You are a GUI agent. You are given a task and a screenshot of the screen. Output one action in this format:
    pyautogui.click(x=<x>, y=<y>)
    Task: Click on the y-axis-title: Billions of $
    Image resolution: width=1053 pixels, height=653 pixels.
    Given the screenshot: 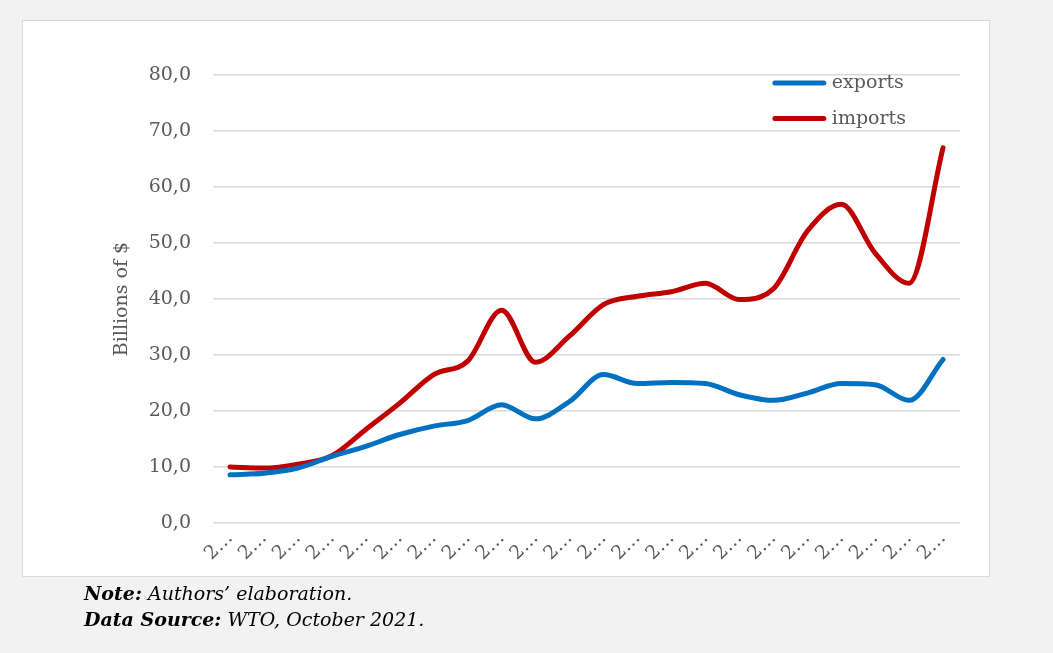 What is the action you would take?
    pyautogui.click(x=120, y=299)
    